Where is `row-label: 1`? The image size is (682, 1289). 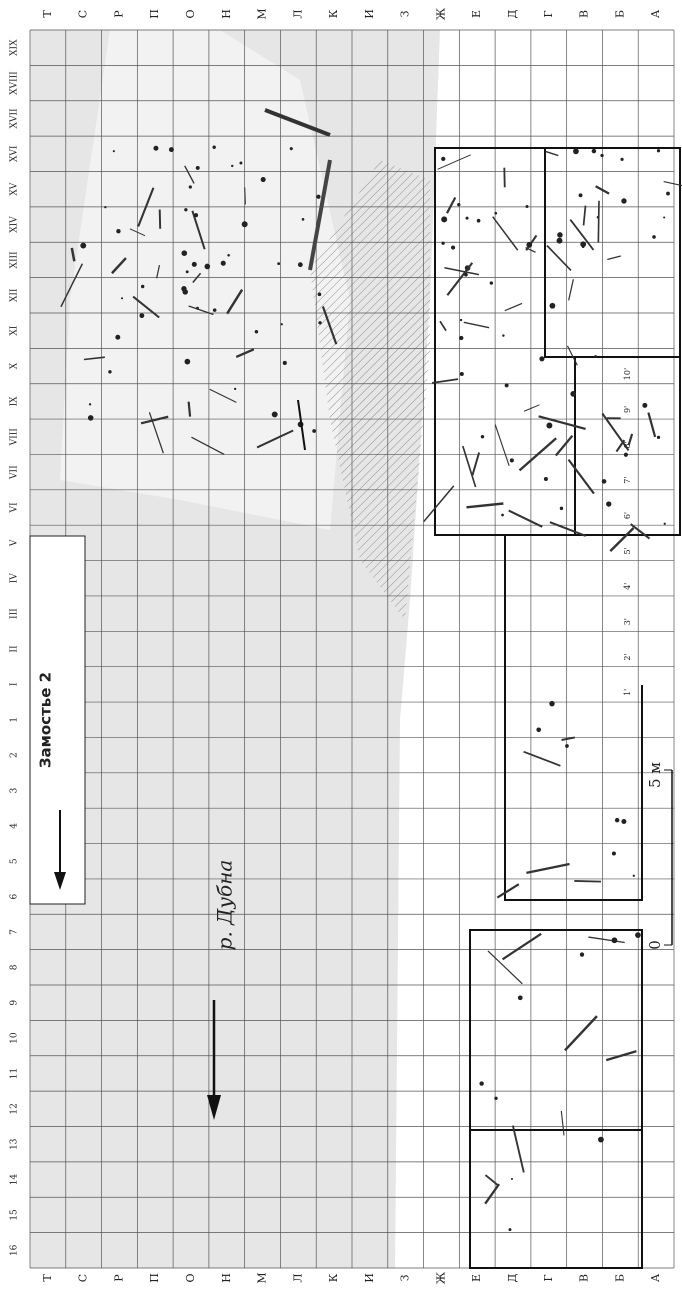 row-label: 1 is located at coordinates (15, 720).